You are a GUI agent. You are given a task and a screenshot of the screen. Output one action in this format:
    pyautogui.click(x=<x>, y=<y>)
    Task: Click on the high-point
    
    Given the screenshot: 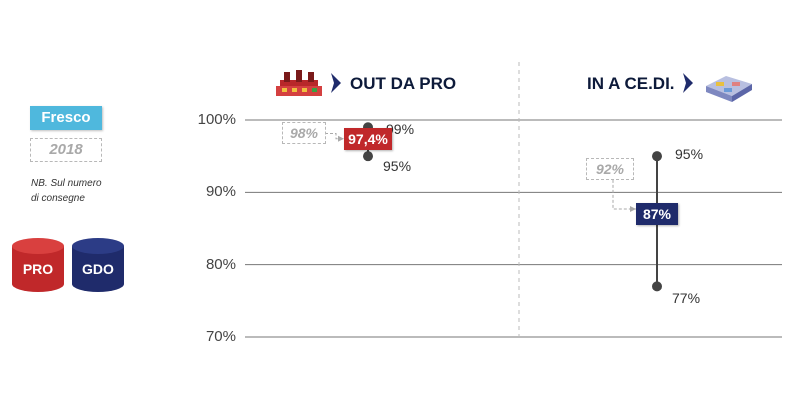 What is the action you would take?
    pyautogui.click(x=657, y=156)
    